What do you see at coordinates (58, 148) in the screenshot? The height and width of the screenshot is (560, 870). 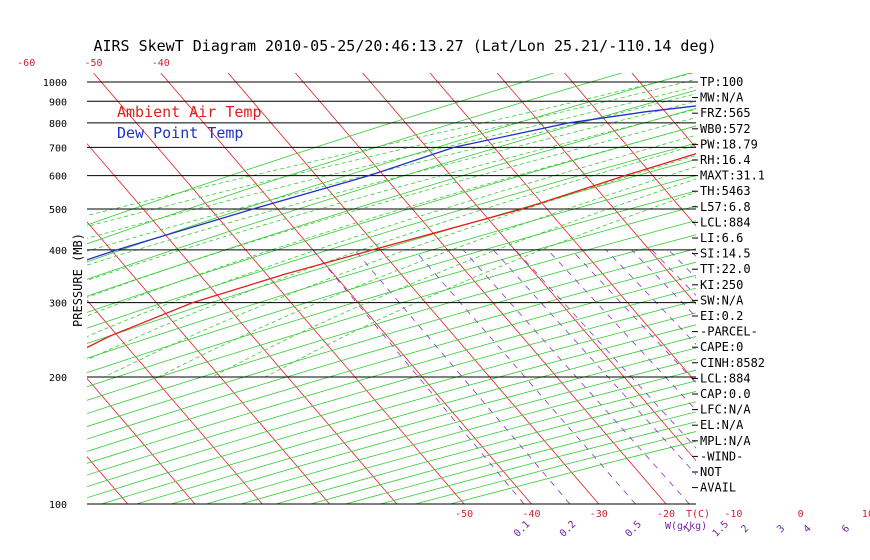 I see `pressure-tick-label: 700` at bounding box center [58, 148].